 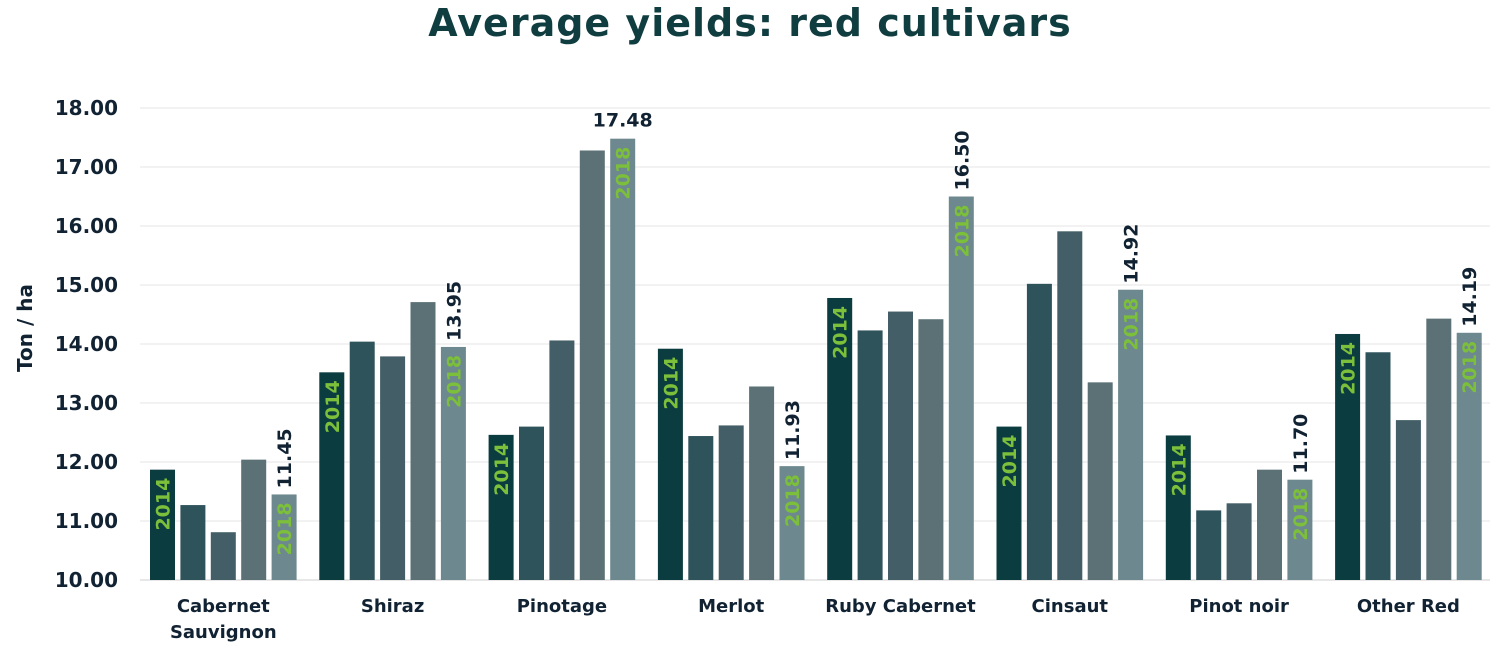 What do you see at coordinates (86, 285) in the screenshot?
I see `y-tick-label: 15.00` at bounding box center [86, 285].